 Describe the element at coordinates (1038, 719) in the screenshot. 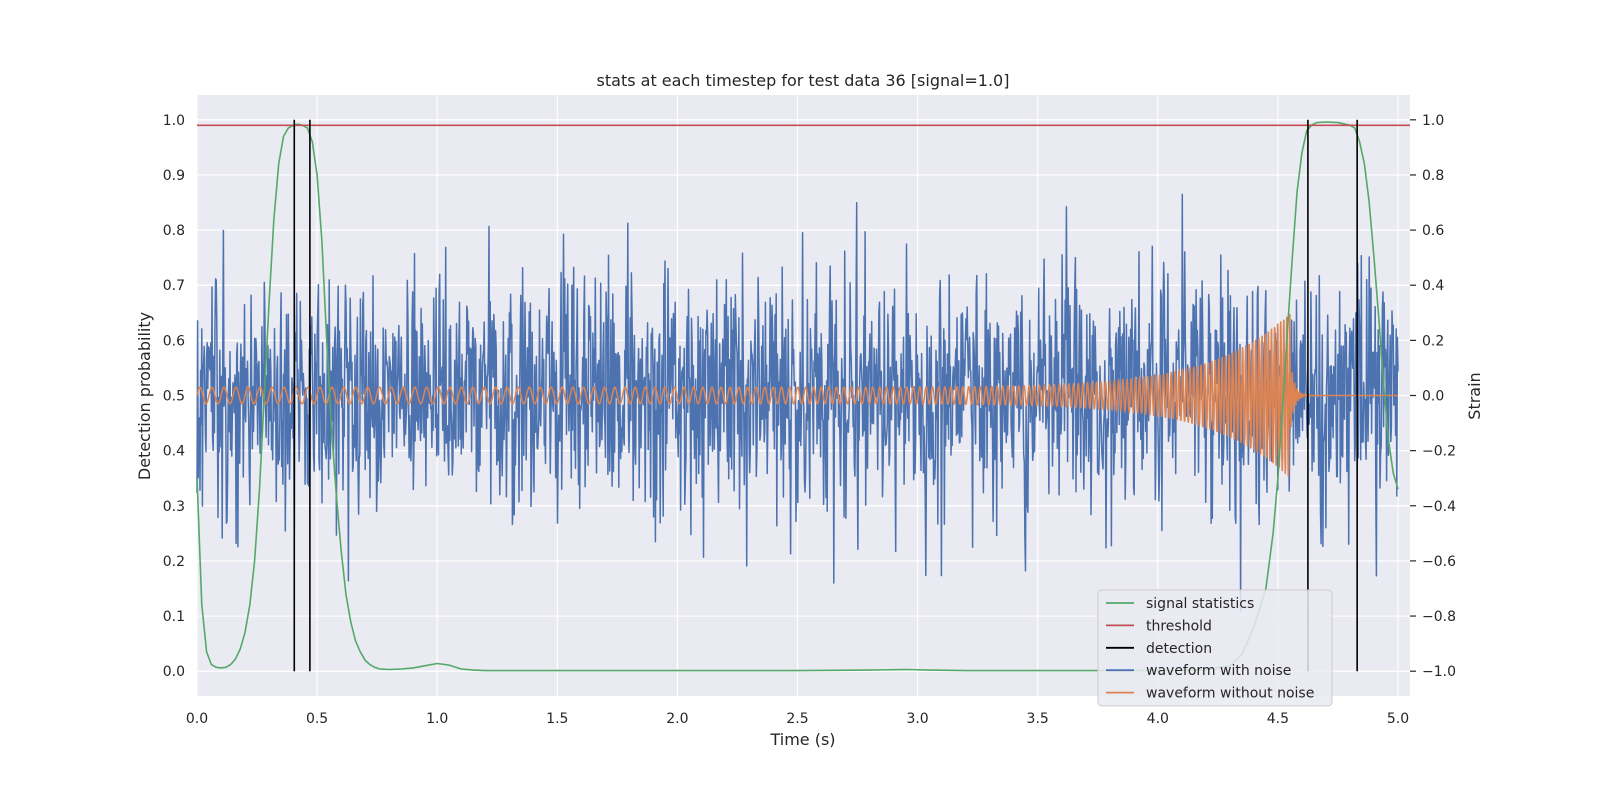

I see `x-tick-label: 3.5` at that location.